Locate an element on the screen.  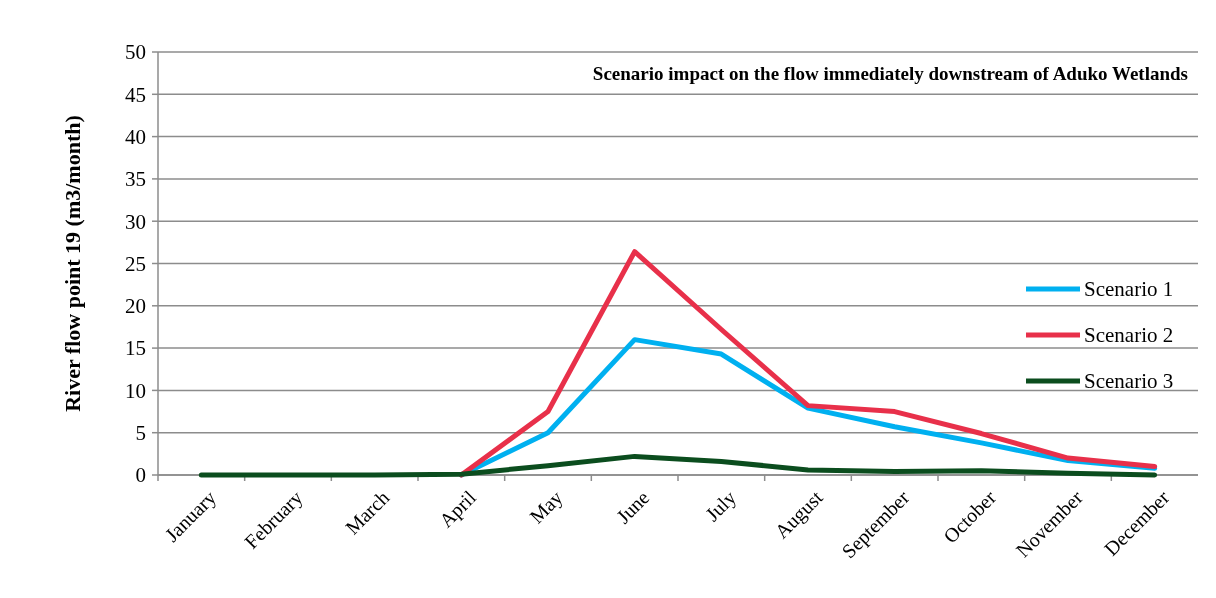
y-tick-label: 40 is located at coordinates (135, 136).